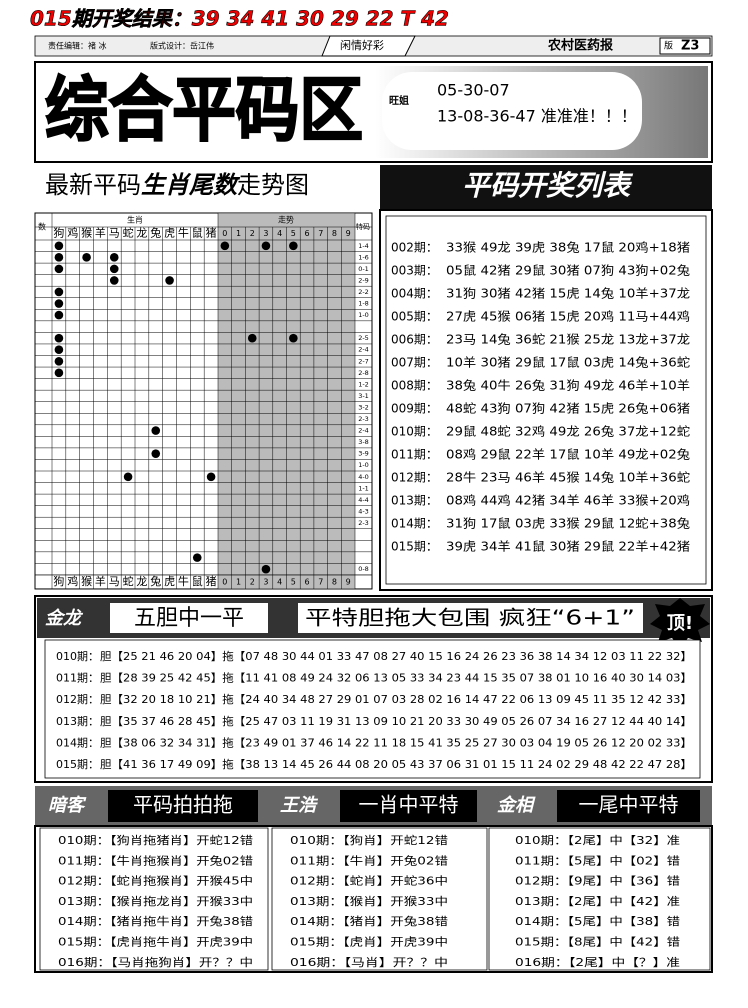 This screenshot has width=748, height=1008. Describe the element at coordinates (470, 618) in the screenshot. I see `slogan-box` at that location.